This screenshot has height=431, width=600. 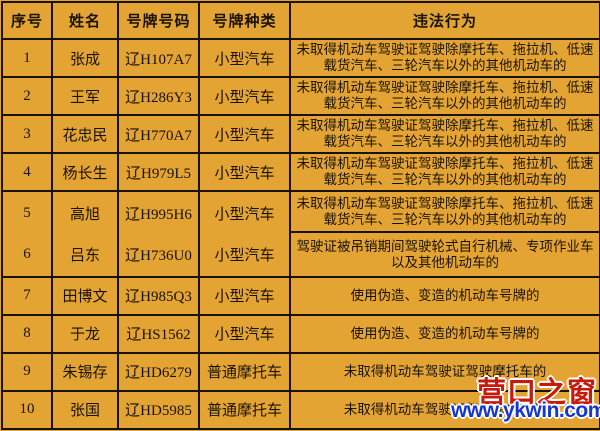 What do you see at coordinates (158, 234) in the screenshot?
I see `cell-plate-merged: 辽H995H6 辽H736U0` at bounding box center [158, 234].